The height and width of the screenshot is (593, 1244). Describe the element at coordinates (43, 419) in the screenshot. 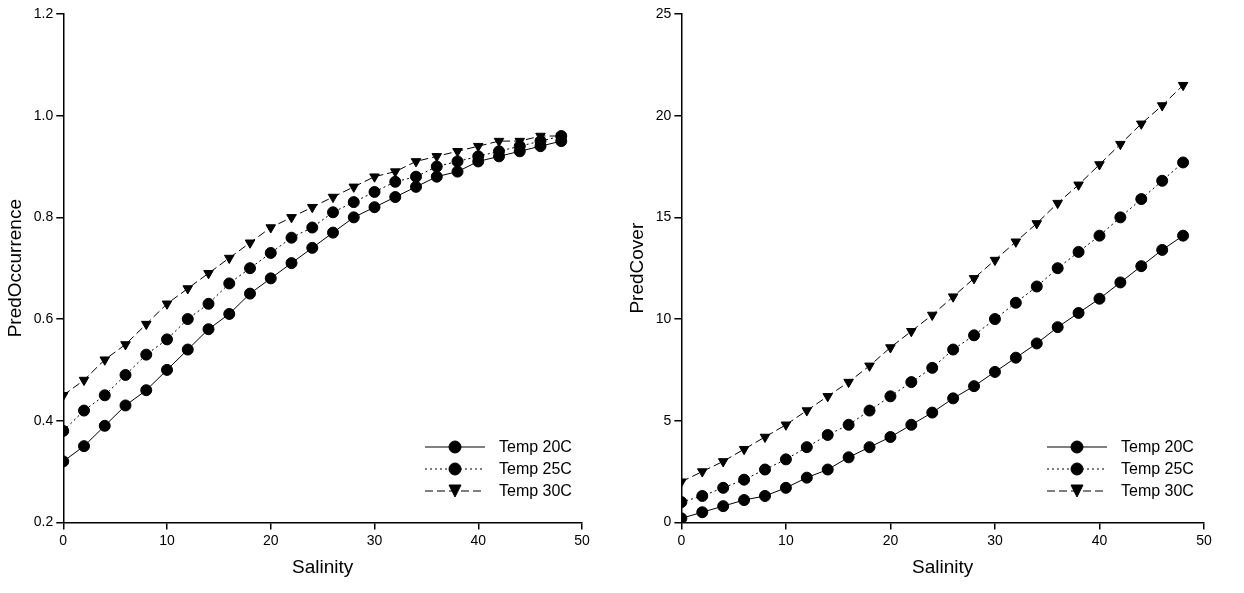

I see `y-tick-label: 0.4` at that location.